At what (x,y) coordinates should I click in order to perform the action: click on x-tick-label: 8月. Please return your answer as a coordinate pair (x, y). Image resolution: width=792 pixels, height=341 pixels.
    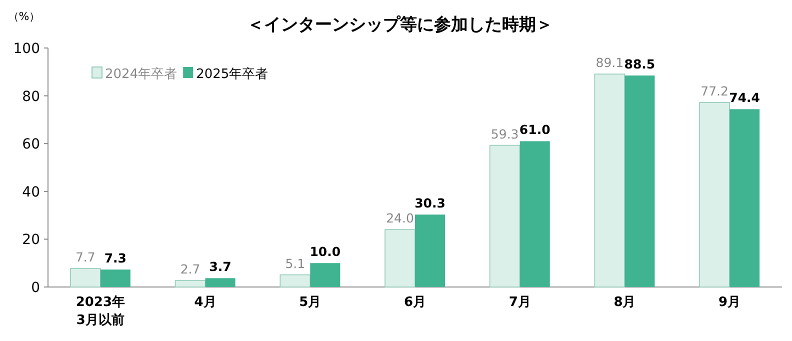
    Looking at the image, I should click on (625, 302).